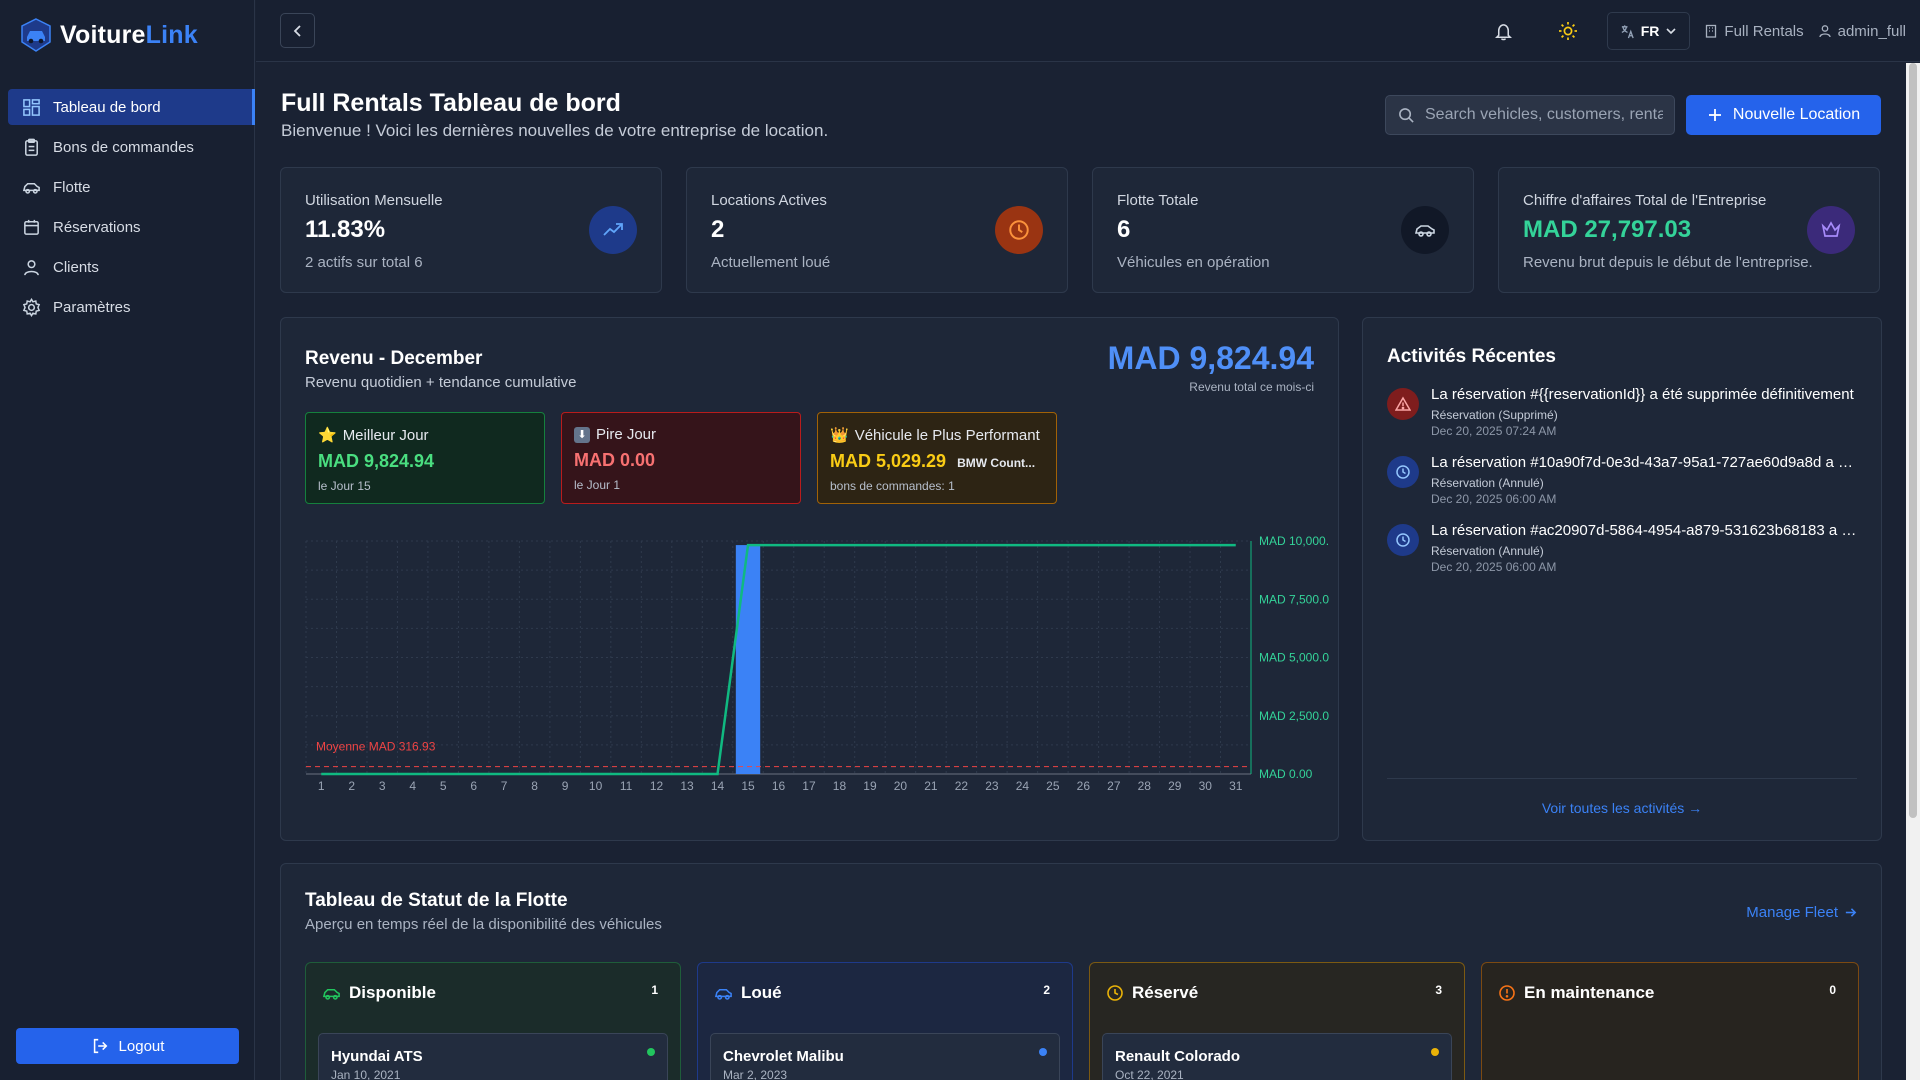  I want to click on y-tick-label: MAD 7,500.0, so click(1294, 599).